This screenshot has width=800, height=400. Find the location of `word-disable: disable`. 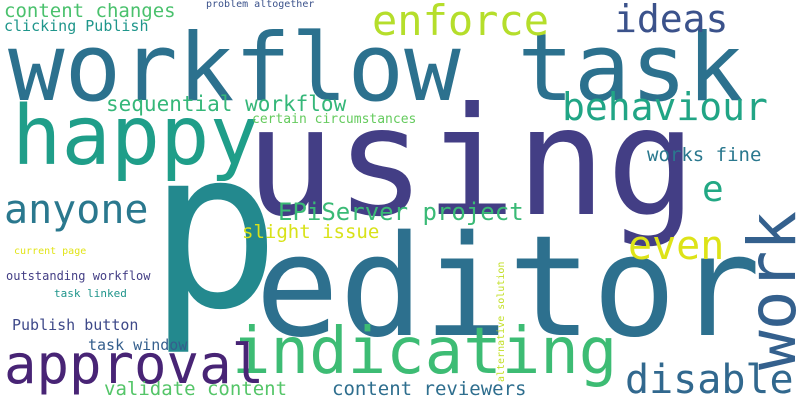

word-disable: disable is located at coordinates (709, 378).